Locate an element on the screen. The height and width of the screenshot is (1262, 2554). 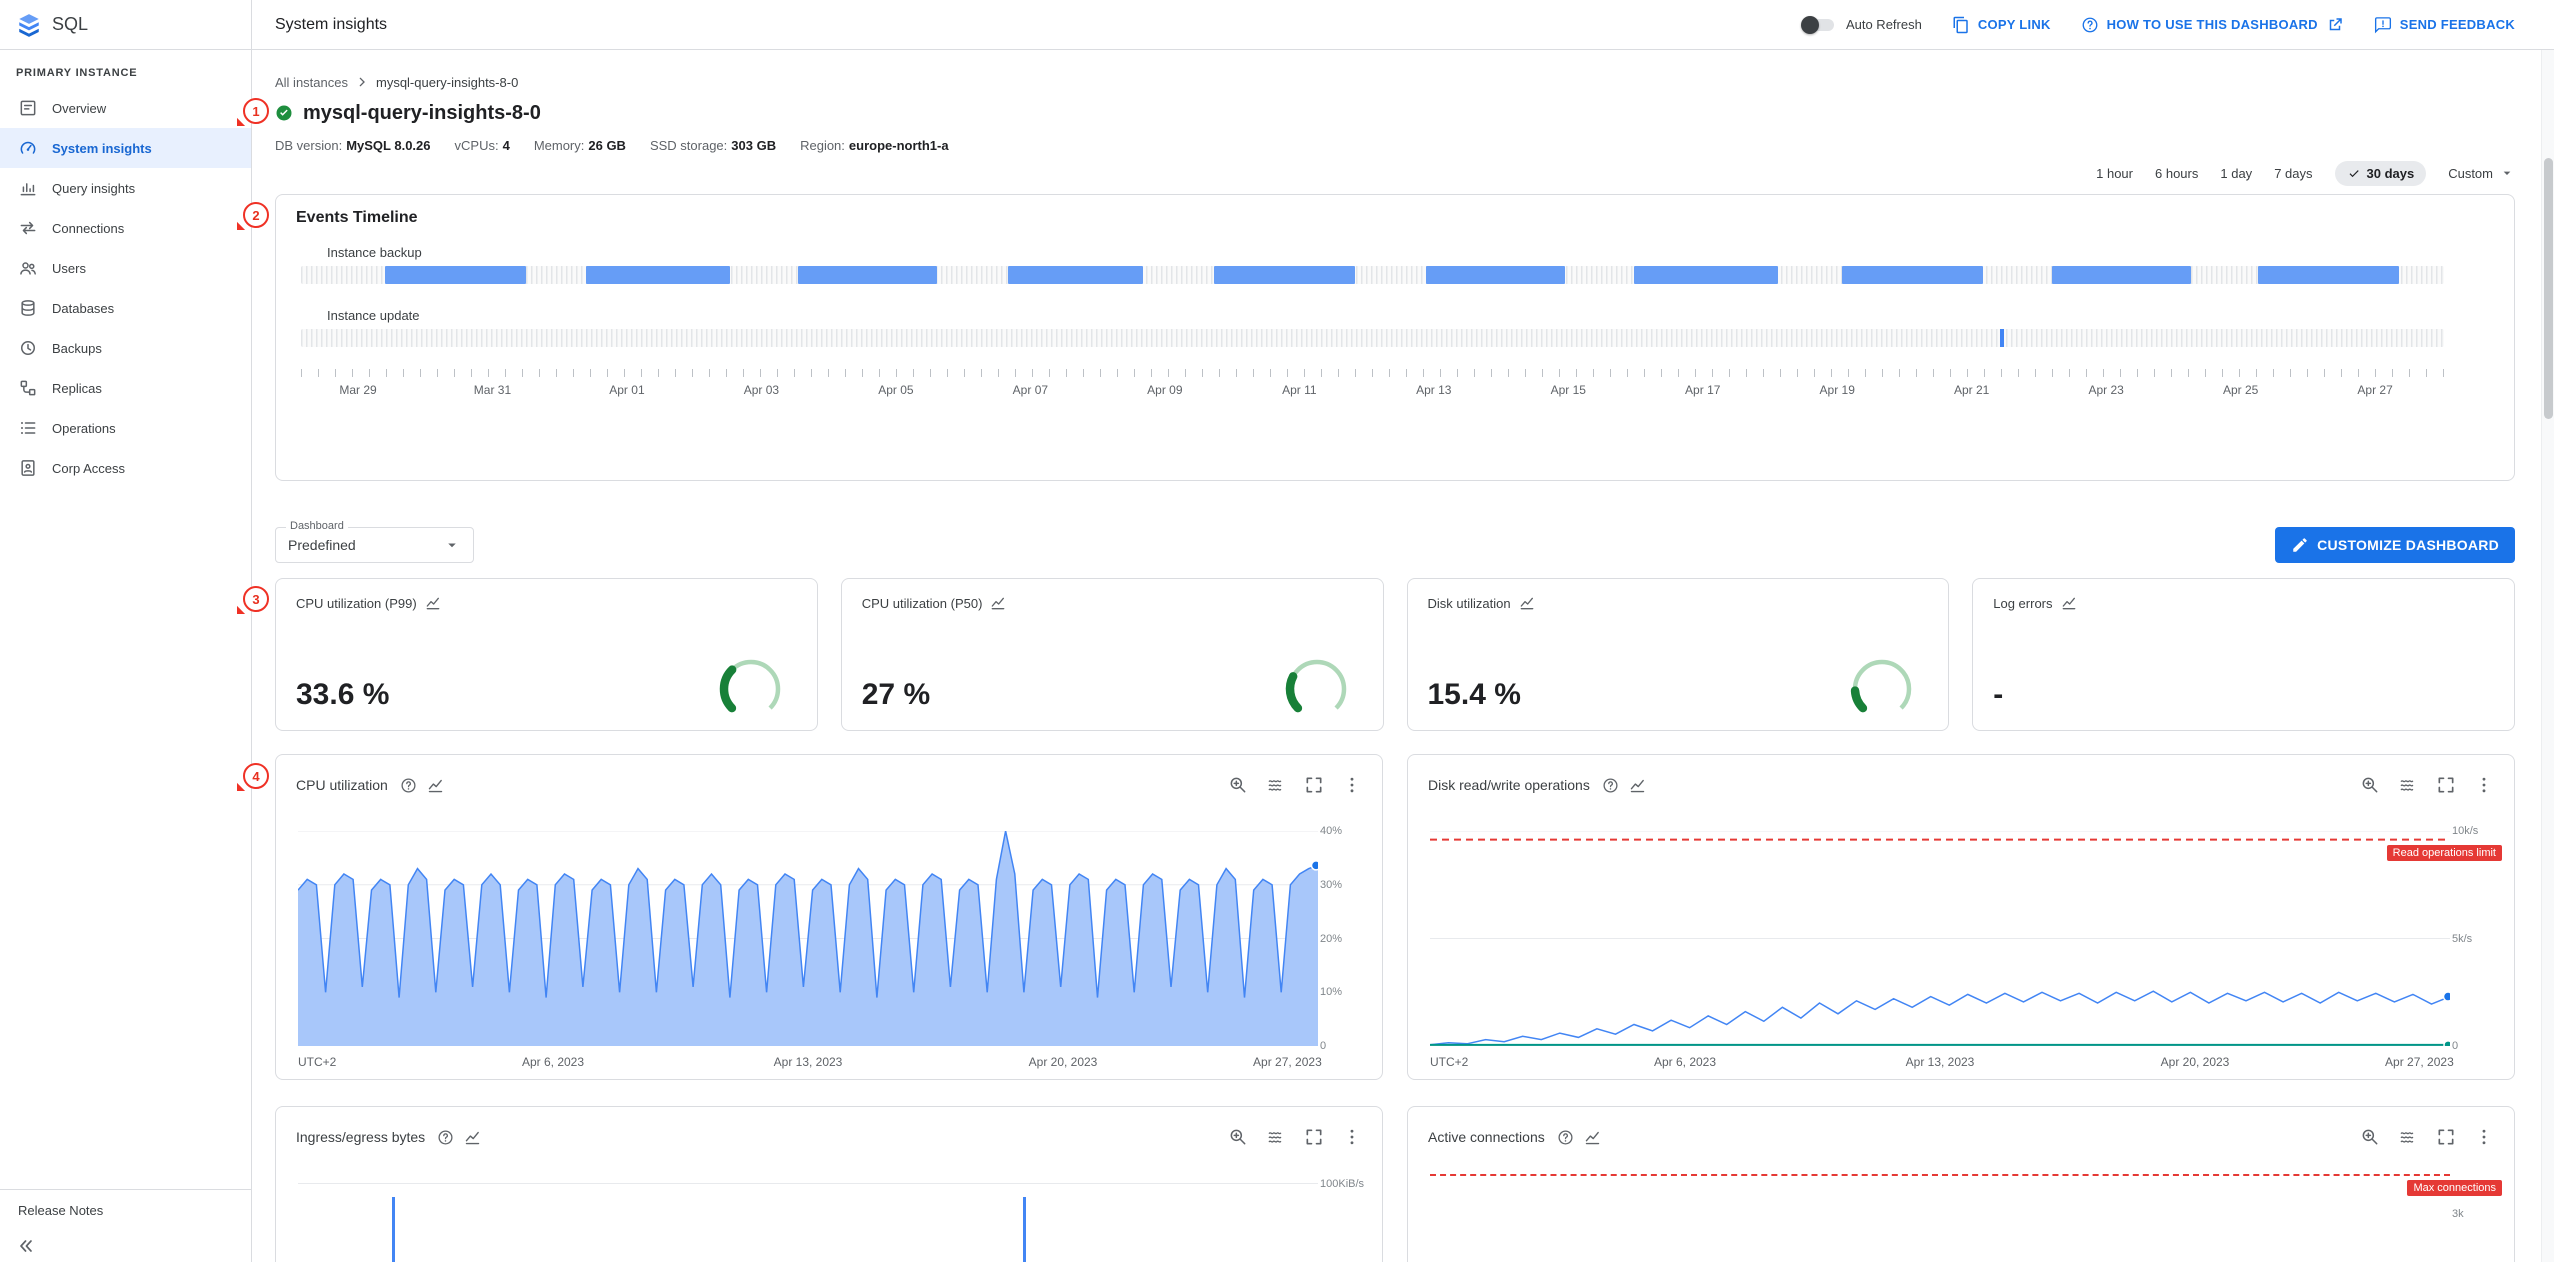
connections-icon is located at coordinates (28, 228).